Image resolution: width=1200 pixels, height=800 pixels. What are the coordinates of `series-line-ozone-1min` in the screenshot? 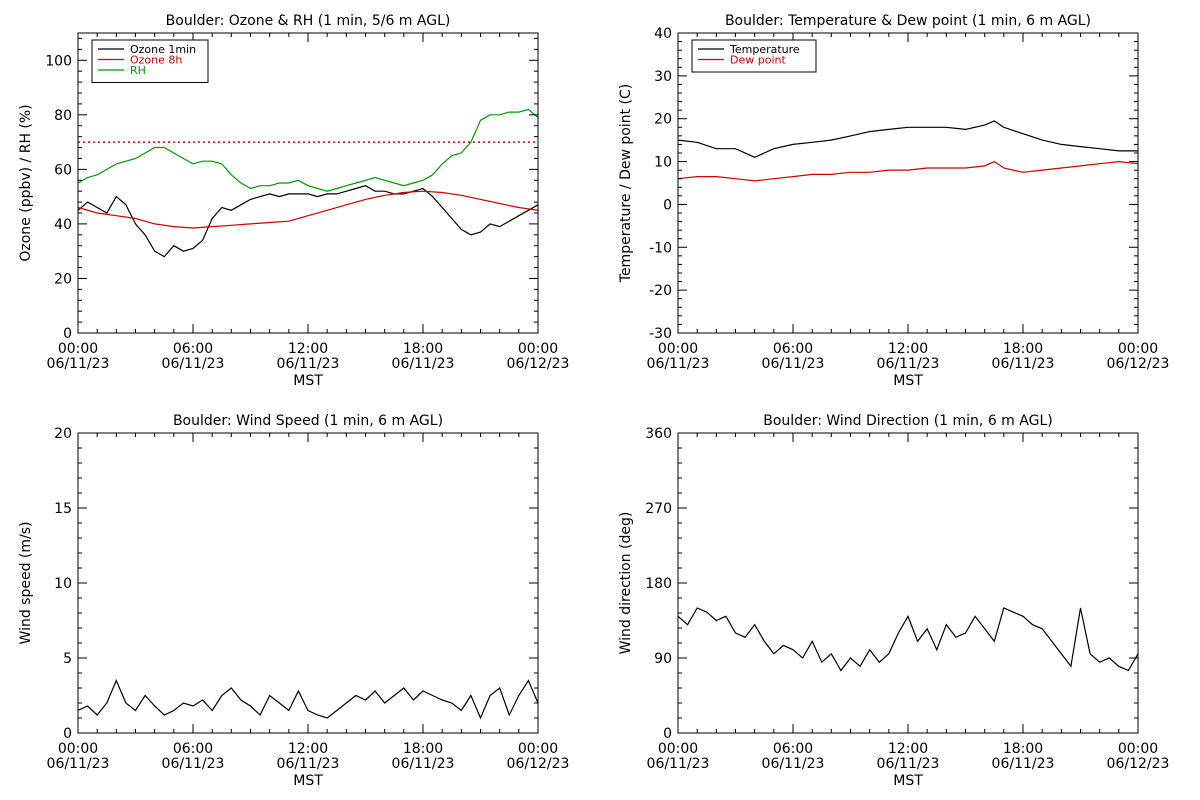 It's located at (308, 221).